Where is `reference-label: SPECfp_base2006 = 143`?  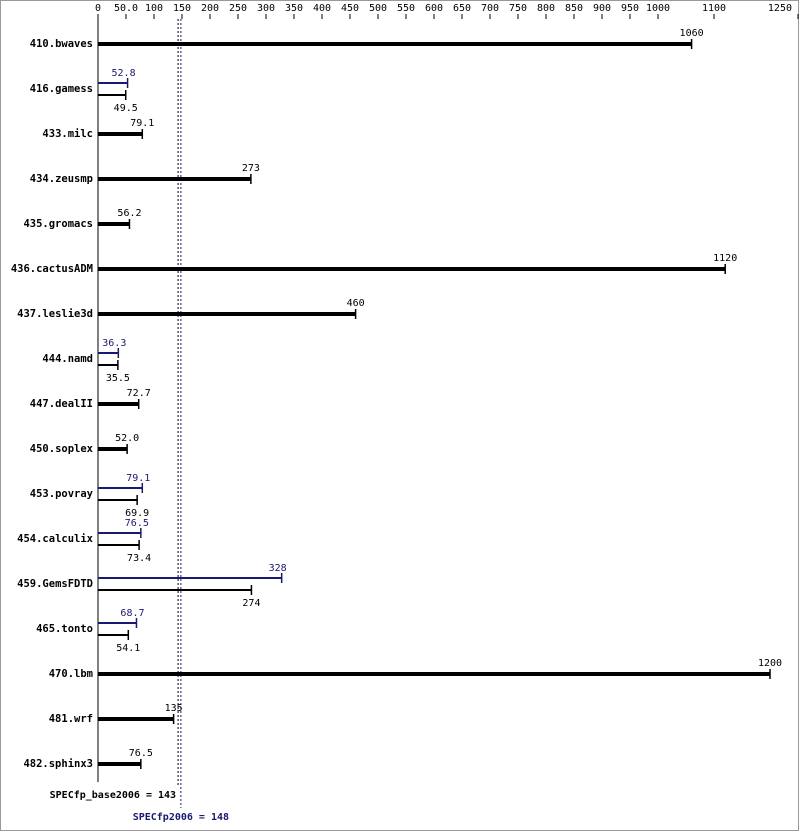 reference-label: SPECfp_base2006 = 143 is located at coordinates (113, 795).